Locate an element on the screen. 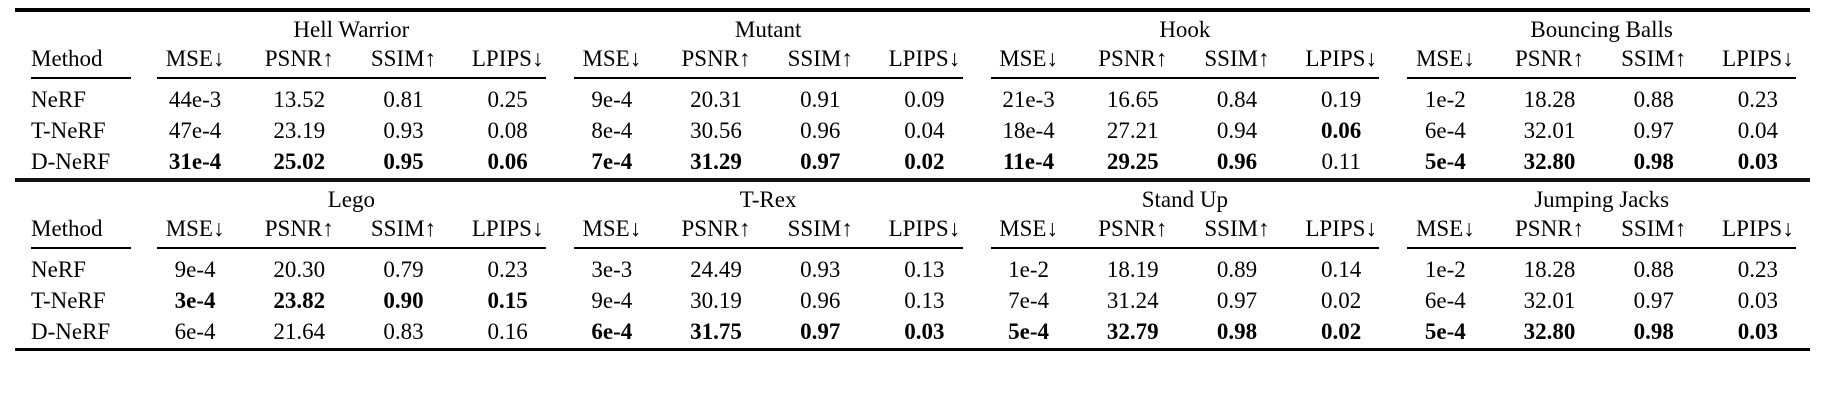 Image resolution: width=1825 pixels, height=406 pixels. metric-value: 21.64 is located at coordinates (299, 331).